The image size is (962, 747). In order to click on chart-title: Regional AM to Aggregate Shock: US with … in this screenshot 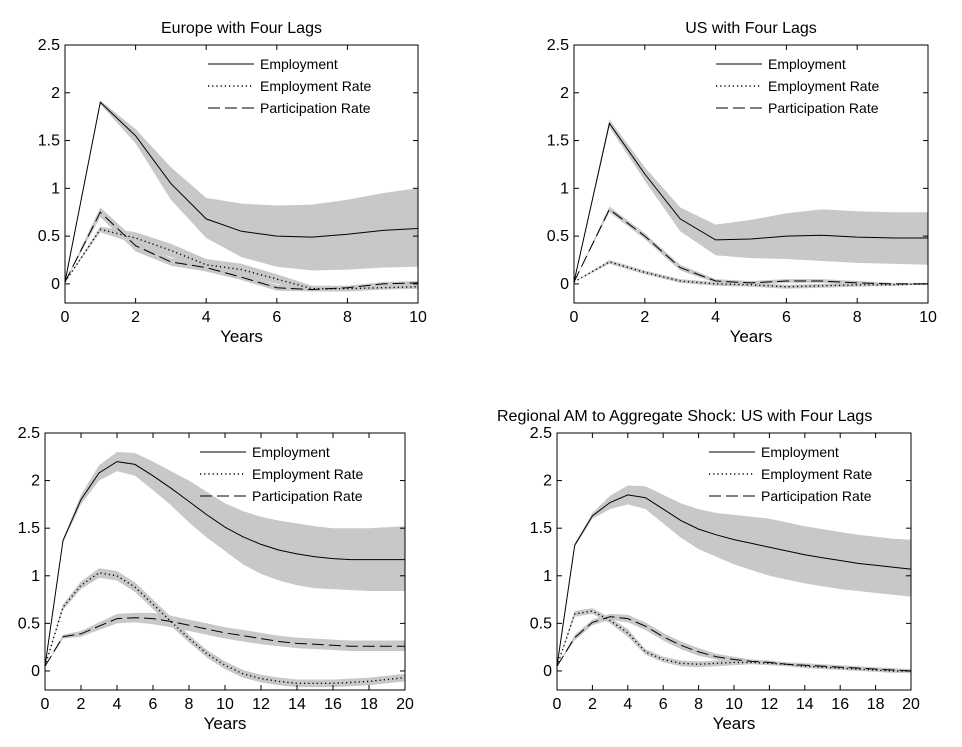, I will do `click(684, 416)`.